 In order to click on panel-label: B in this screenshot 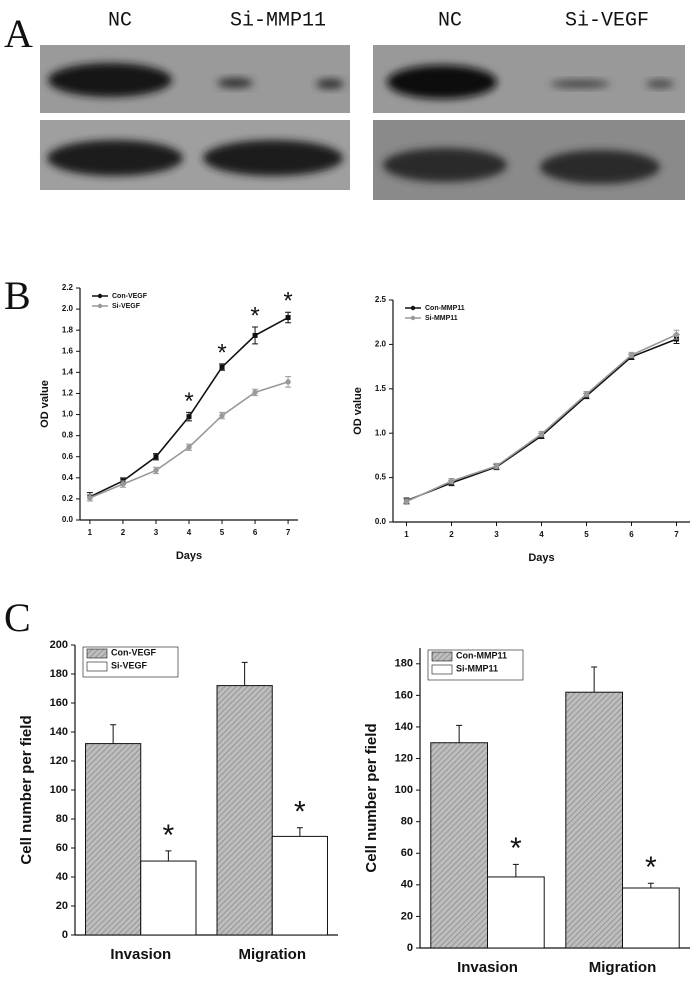, I will do `click(17, 295)`.